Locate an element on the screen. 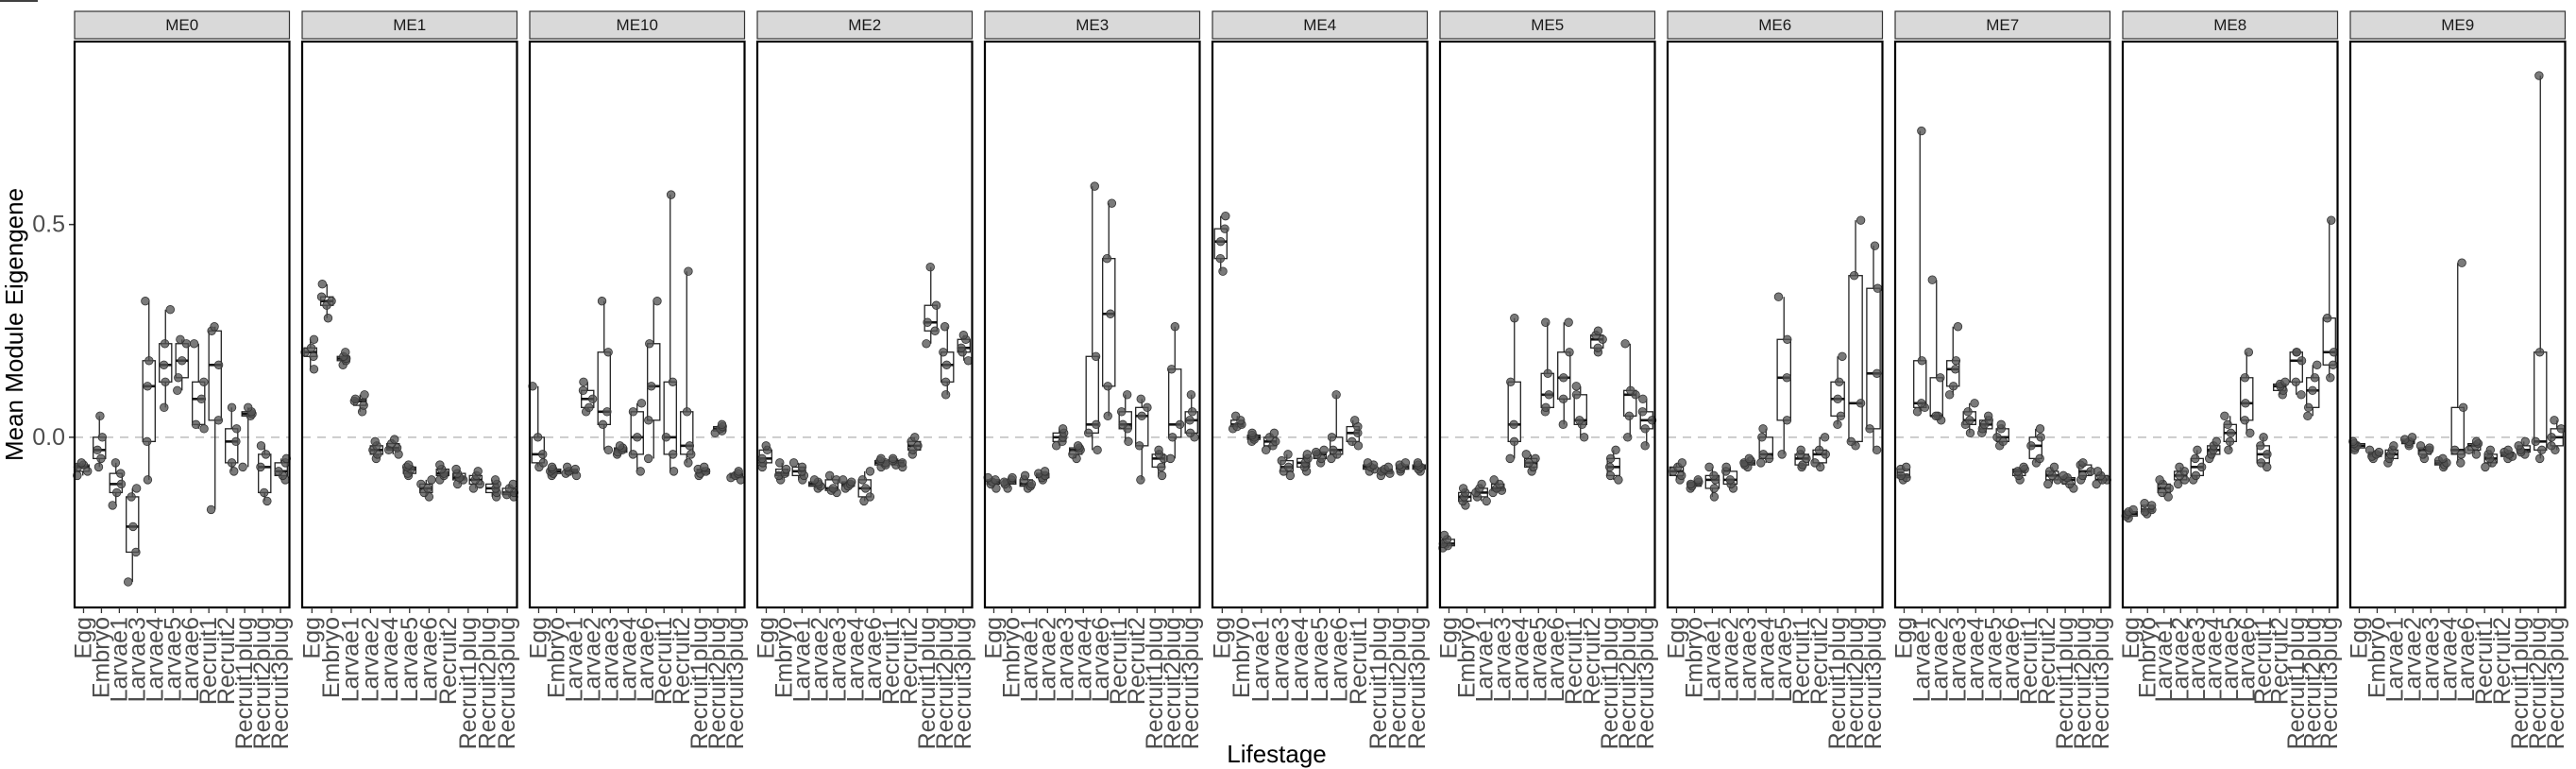 The width and height of the screenshot is (2576, 769). x-tick-label: Larvae2 is located at coordinates (1939, 659).